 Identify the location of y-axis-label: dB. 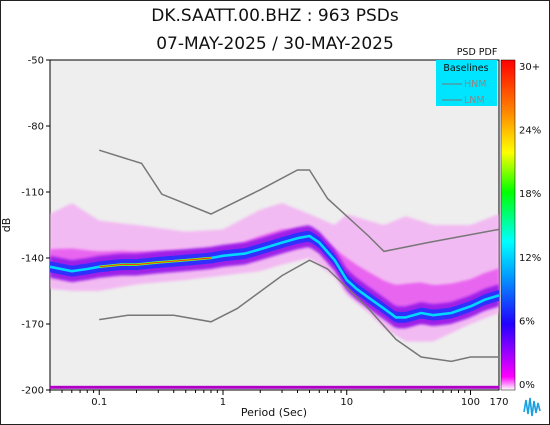
(6, 225).